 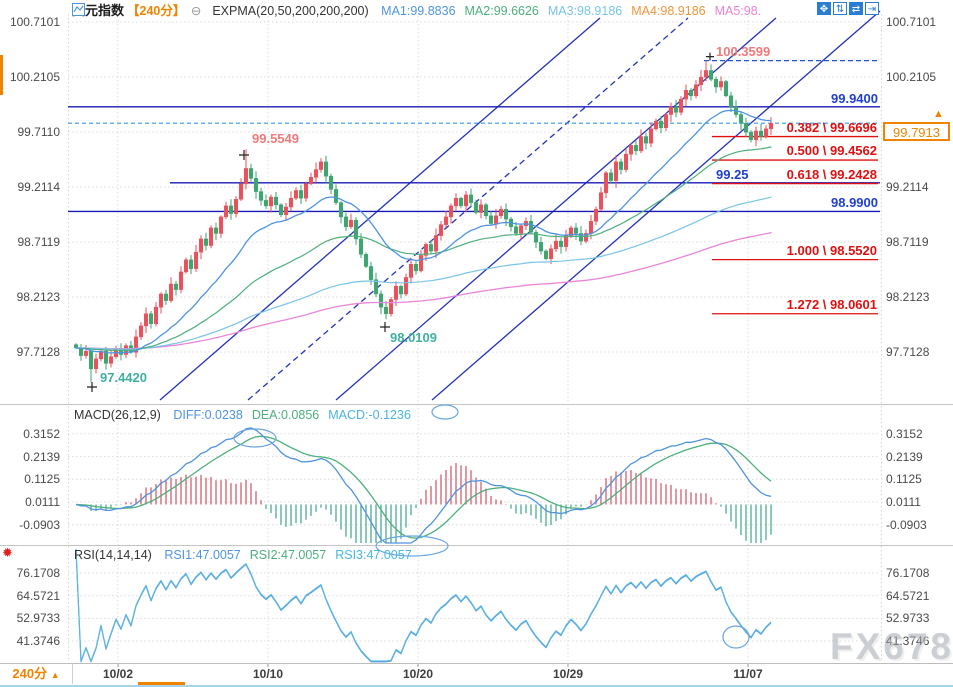 I want to click on bottom-border, so click(x=476, y=686).